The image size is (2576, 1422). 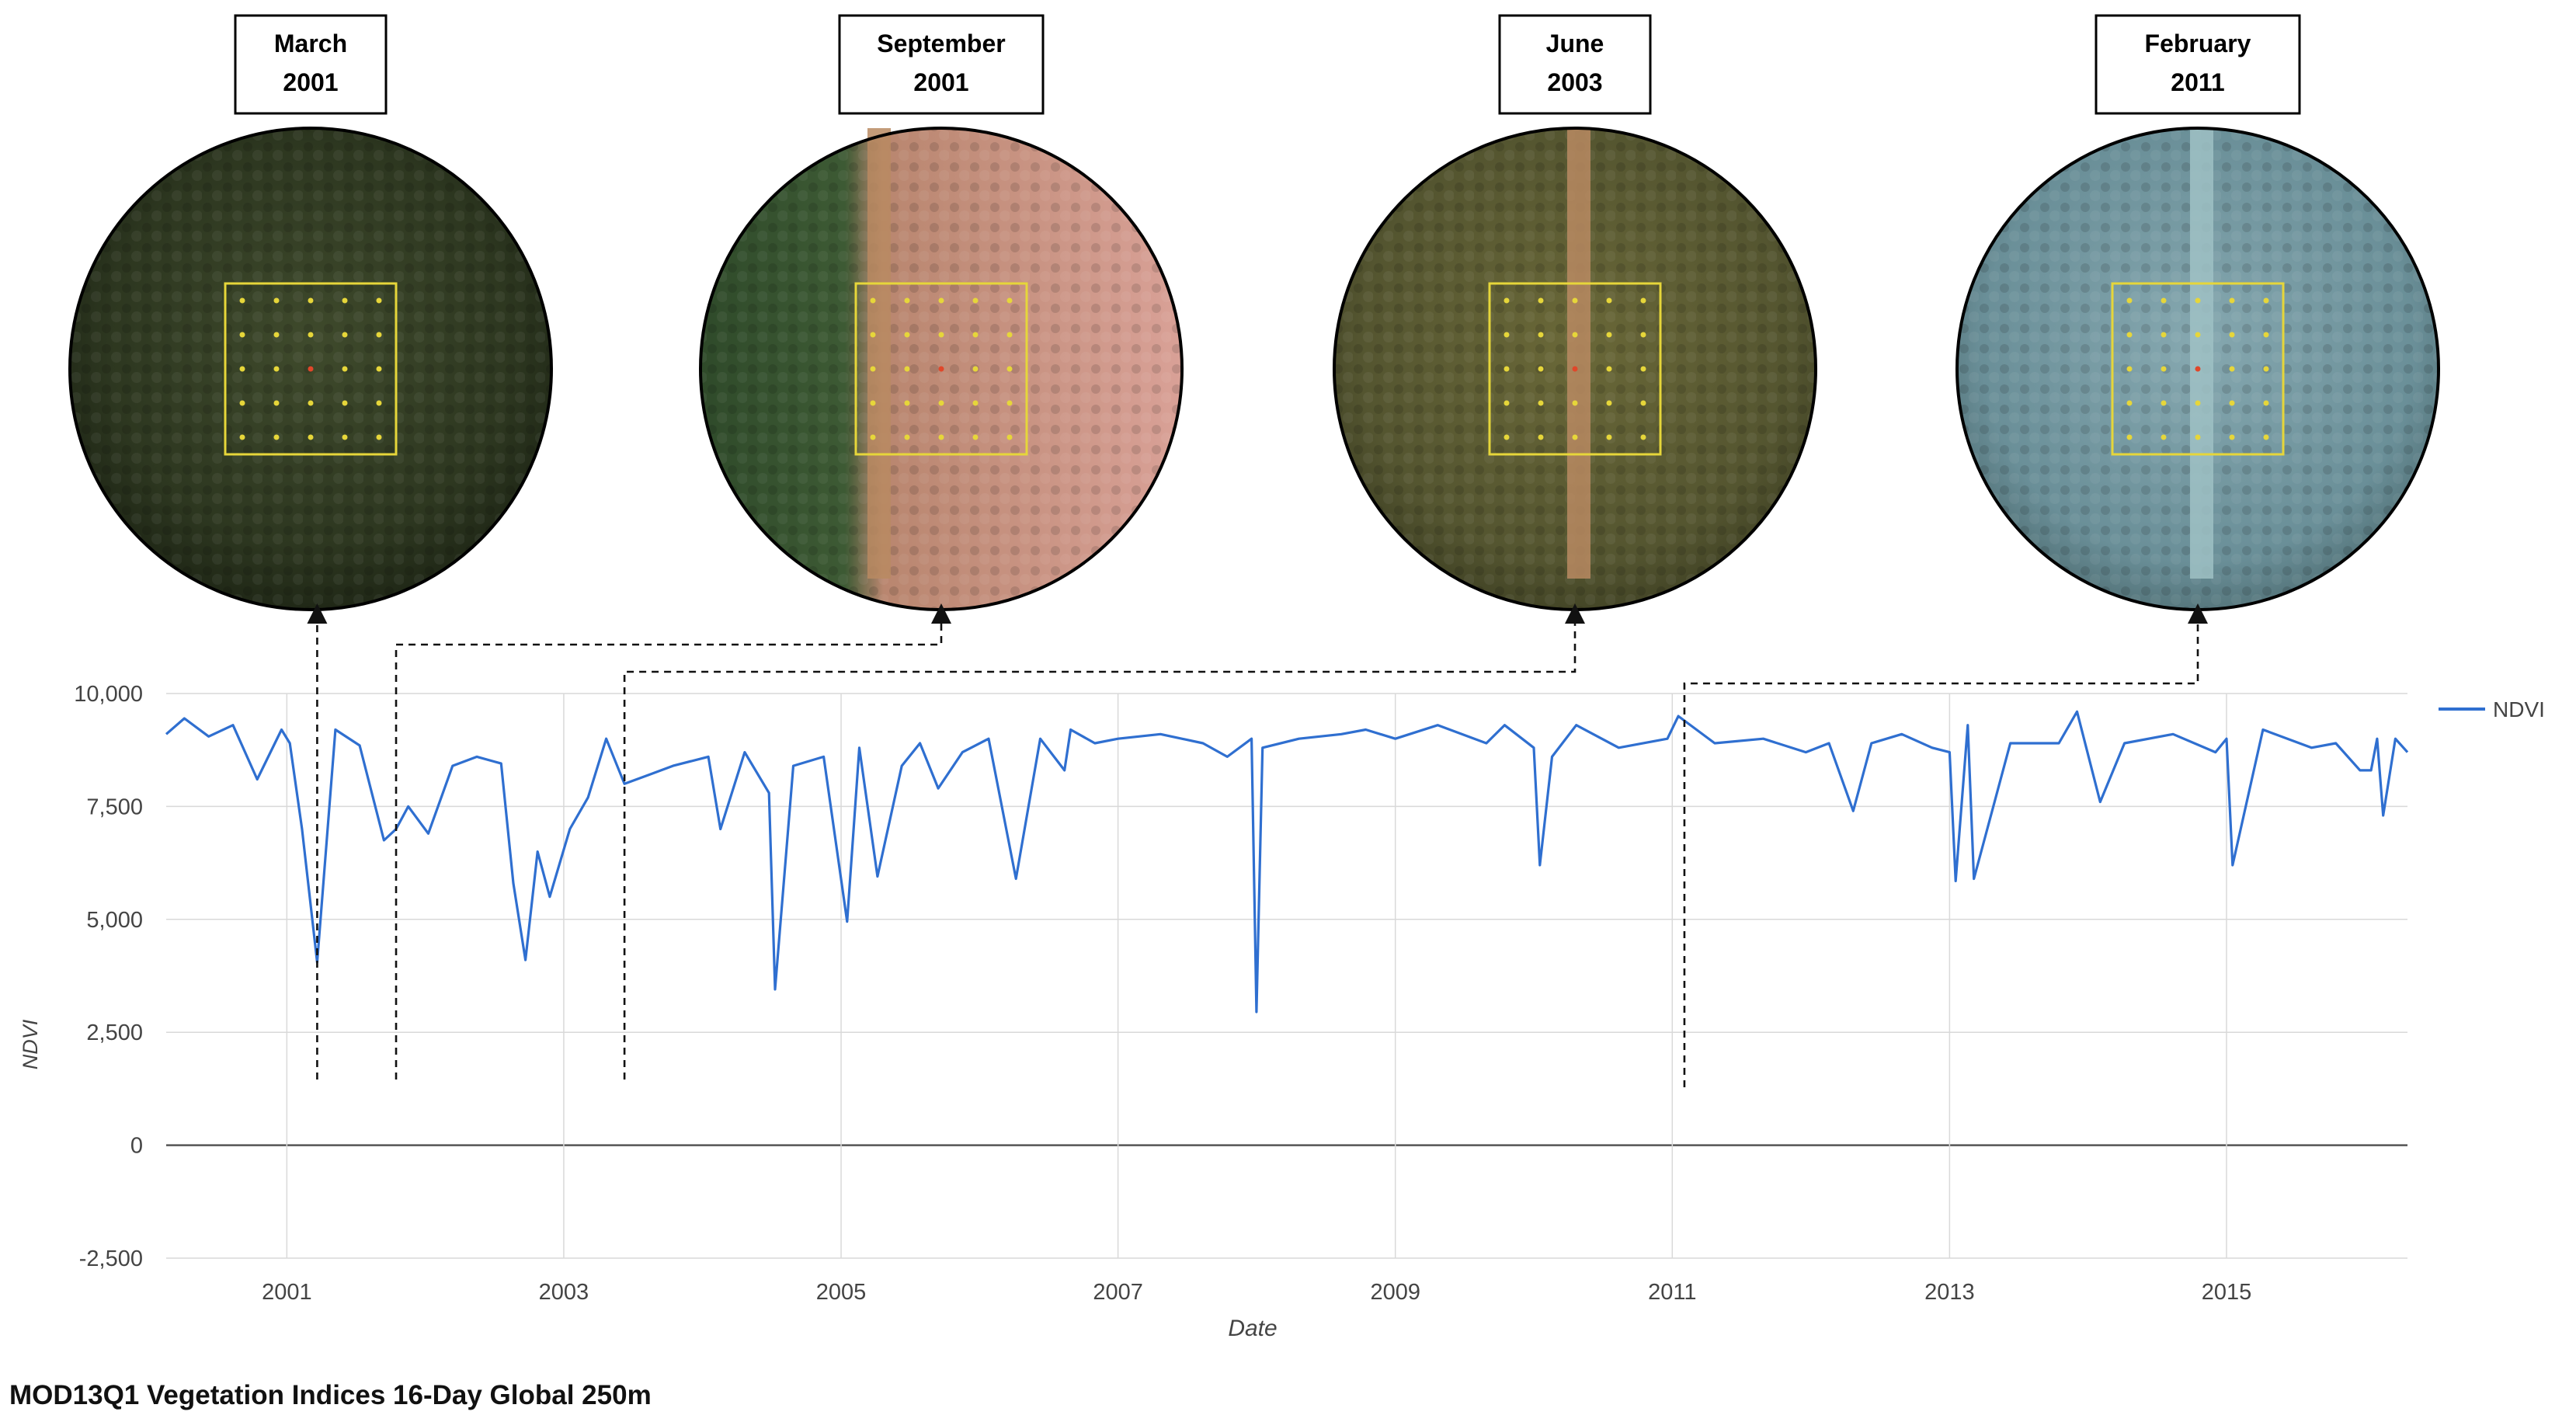 What do you see at coordinates (2227, 1292) in the screenshot?
I see `x-tick-label: 2015` at bounding box center [2227, 1292].